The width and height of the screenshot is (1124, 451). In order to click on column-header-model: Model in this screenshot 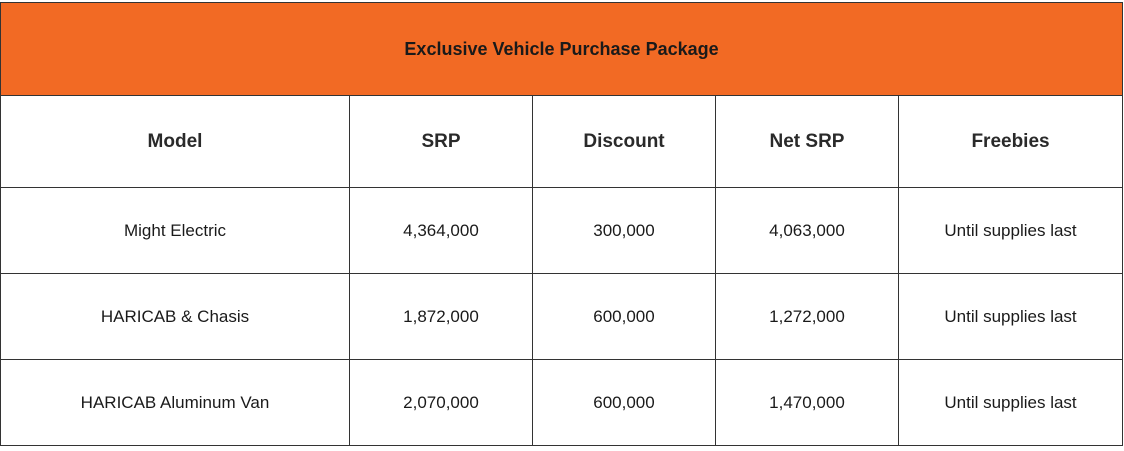, I will do `click(175, 141)`.